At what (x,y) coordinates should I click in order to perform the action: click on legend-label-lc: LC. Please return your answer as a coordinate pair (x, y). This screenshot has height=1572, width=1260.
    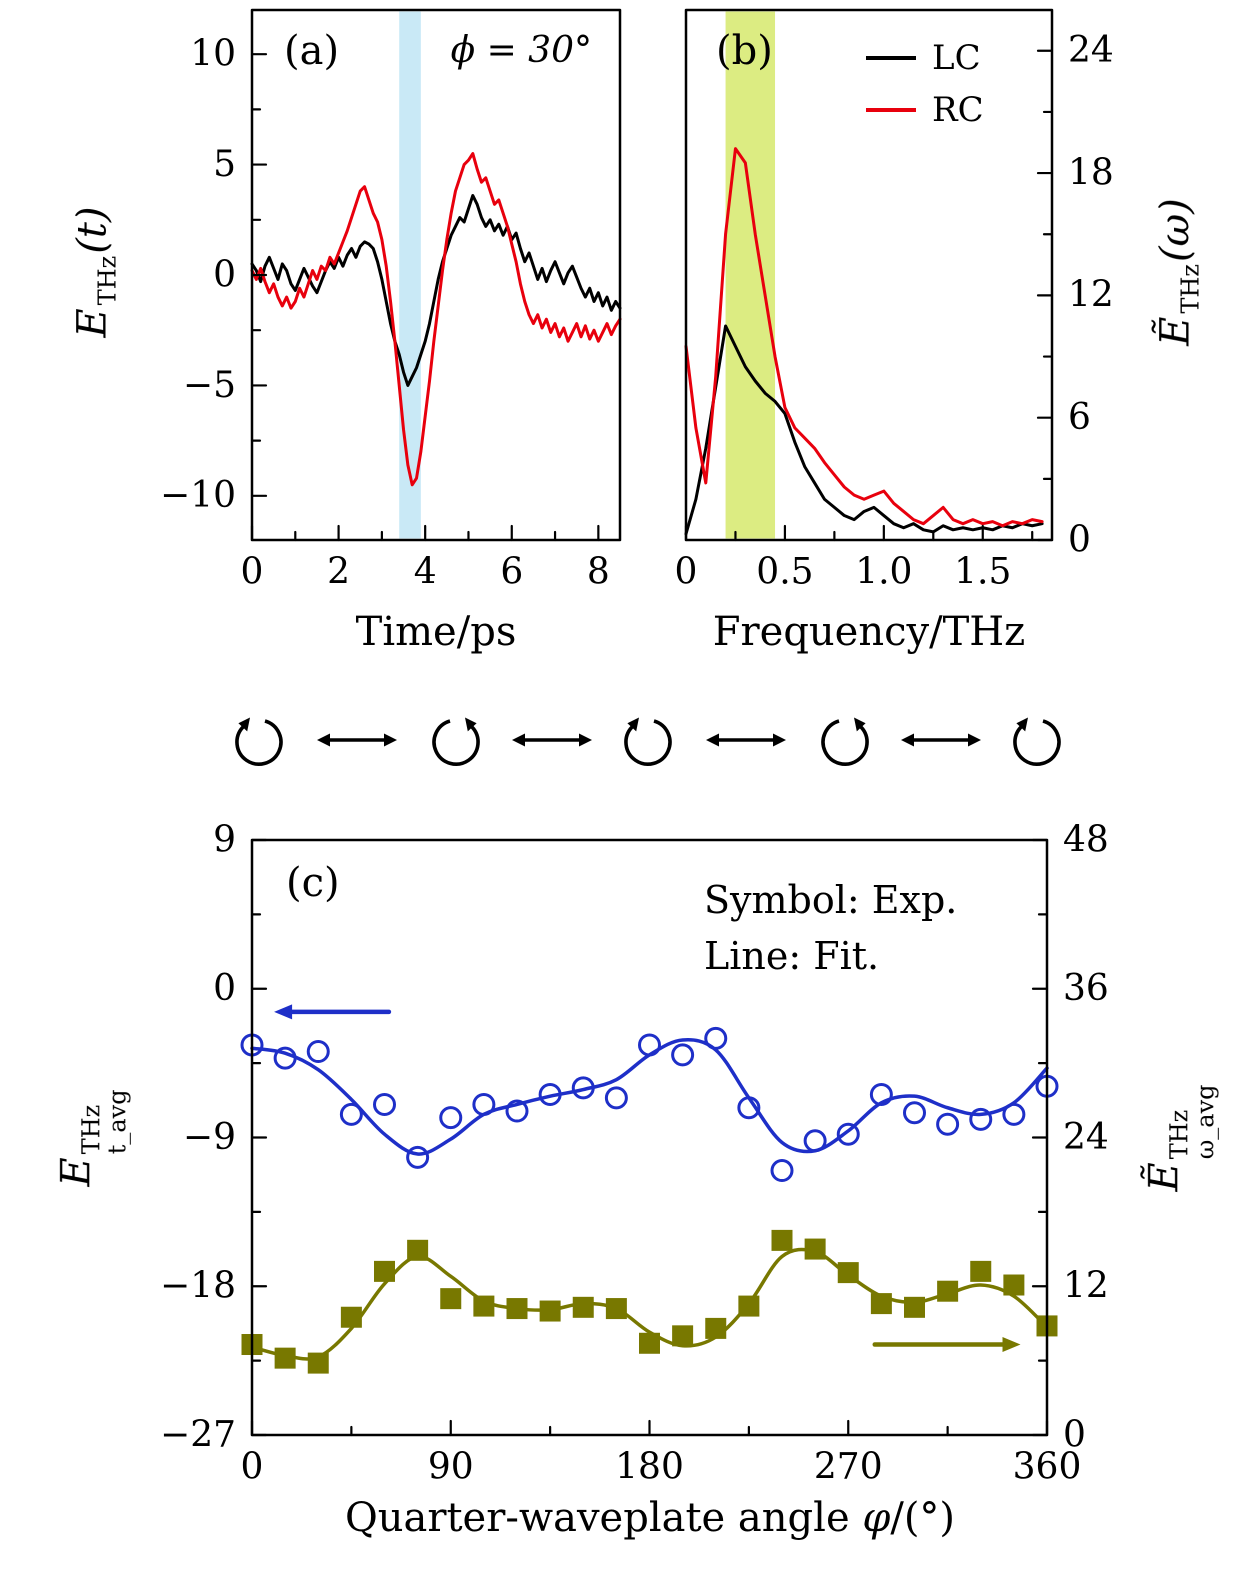
    Looking at the image, I should click on (956, 58).